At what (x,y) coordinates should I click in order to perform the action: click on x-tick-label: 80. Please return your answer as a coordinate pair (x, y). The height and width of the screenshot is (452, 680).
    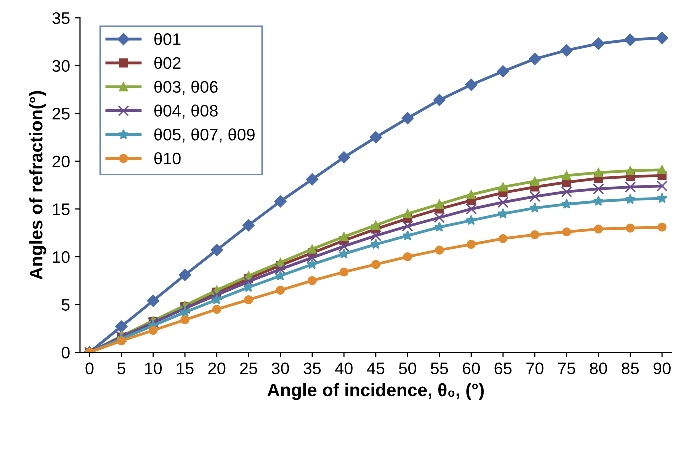
    Looking at the image, I should click on (599, 368).